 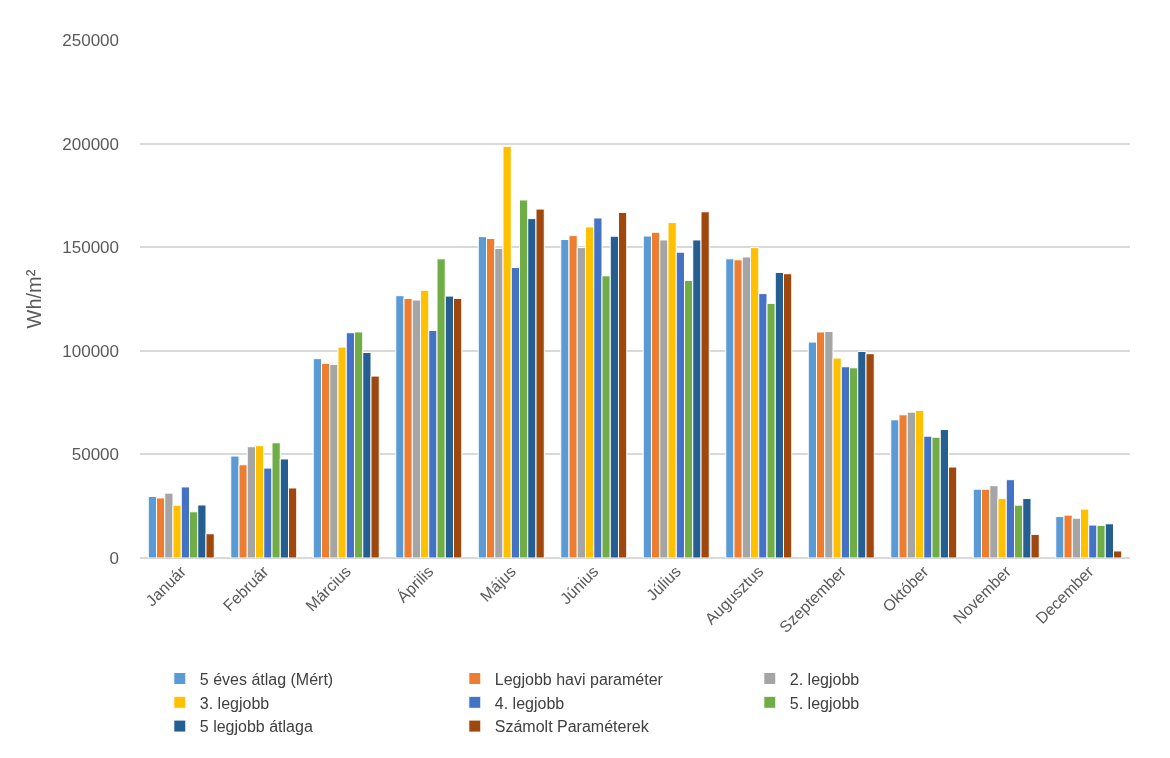 What do you see at coordinates (529, 703) in the screenshot?
I see `legend-label: 4. legjobb` at bounding box center [529, 703].